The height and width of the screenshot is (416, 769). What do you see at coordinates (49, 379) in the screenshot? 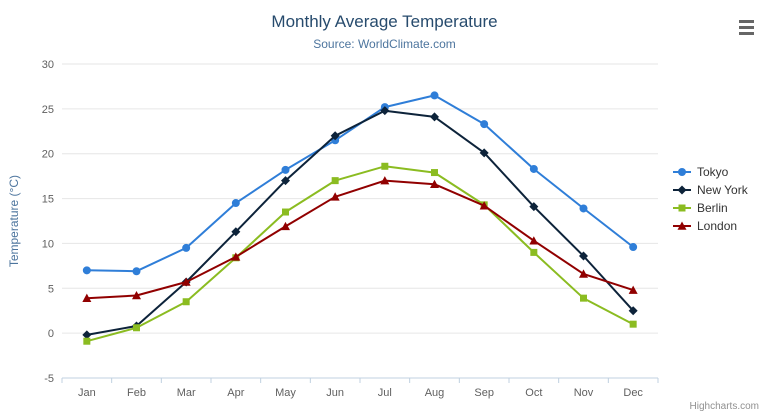
I see `y-axis-tick-label: -5` at bounding box center [49, 379].